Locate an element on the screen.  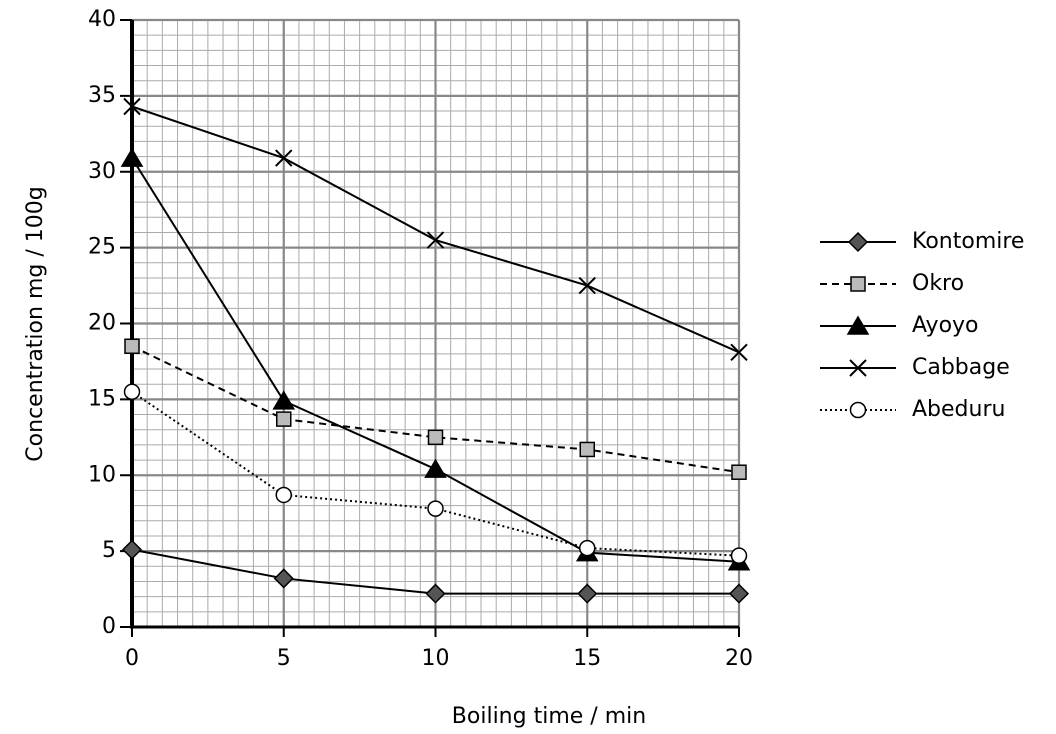
legend-label: Okro is located at coordinates (938, 283).